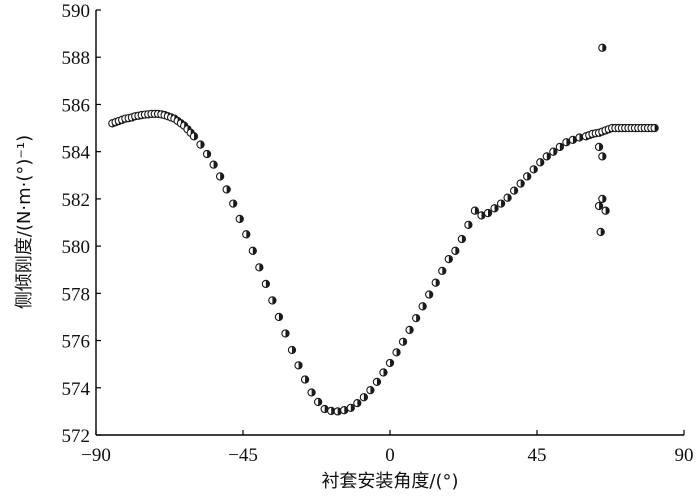  Describe the element at coordinates (390, 455) in the screenshot. I see `x-tick-label: 0` at that location.